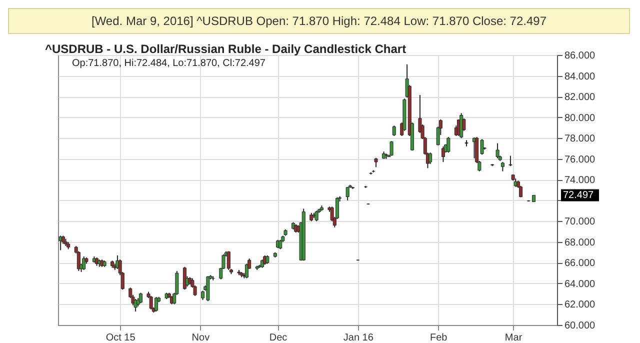 The width and height of the screenshot is (640, 343). Describe the element at coordinates (580, 326) in the screenshot. I see `y-tick-label: 60.000` at that location.